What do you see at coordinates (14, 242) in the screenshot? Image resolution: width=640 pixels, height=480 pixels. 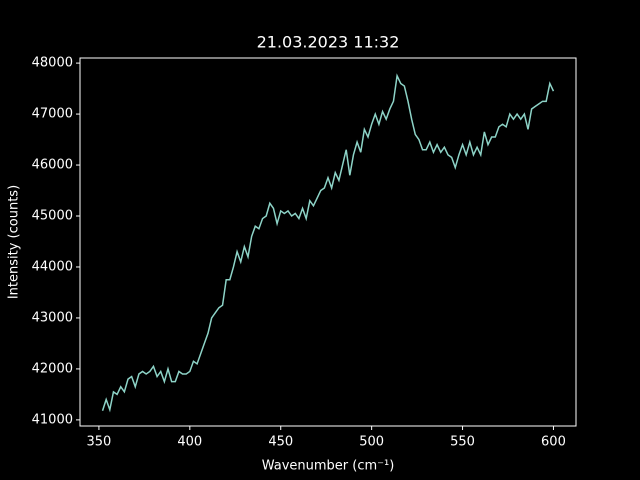 I see `y-axis-label: Intensity (counts)` at bounding box center [14, 242].